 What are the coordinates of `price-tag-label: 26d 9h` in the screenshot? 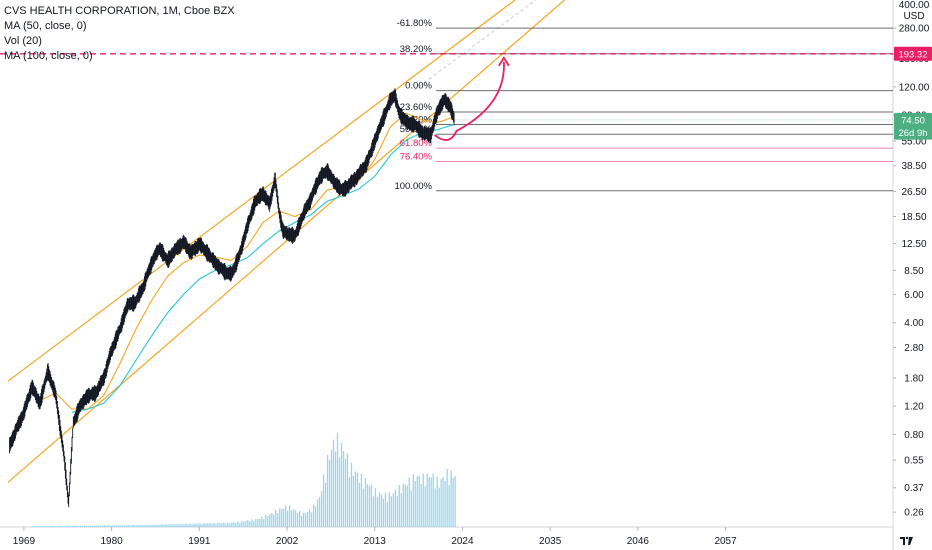 It's located at (912, 133).